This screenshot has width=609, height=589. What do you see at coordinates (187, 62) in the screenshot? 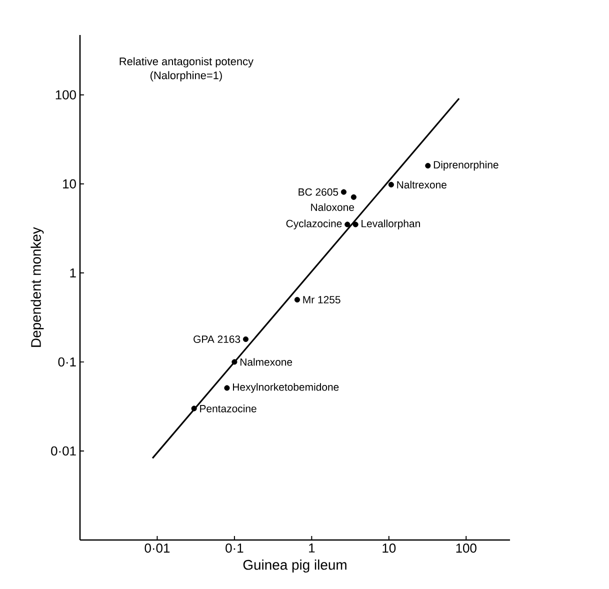
I see `text: Relative antagonist potency` at bounding box center [187, 62].